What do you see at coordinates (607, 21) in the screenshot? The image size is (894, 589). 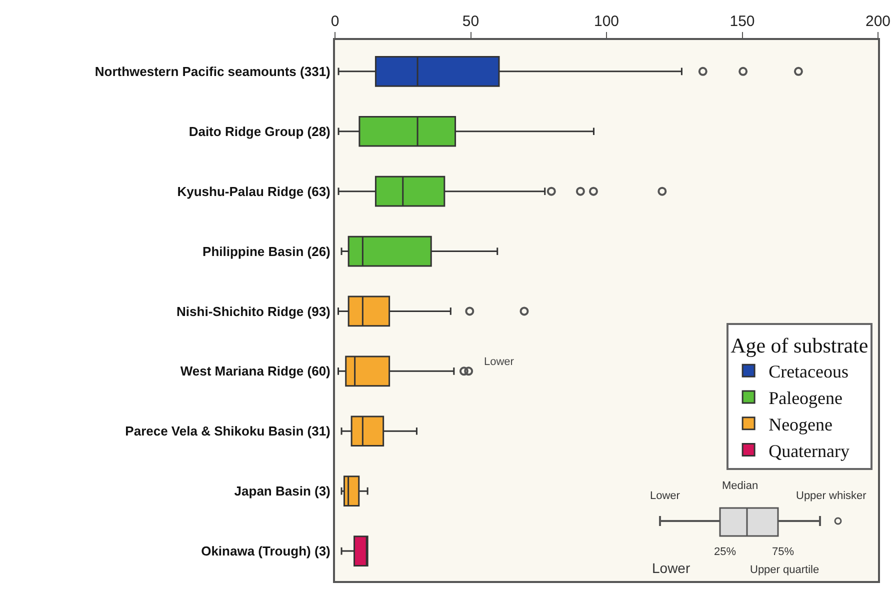 I see `x-tick-label: 100` at bounding box center [607, 21].